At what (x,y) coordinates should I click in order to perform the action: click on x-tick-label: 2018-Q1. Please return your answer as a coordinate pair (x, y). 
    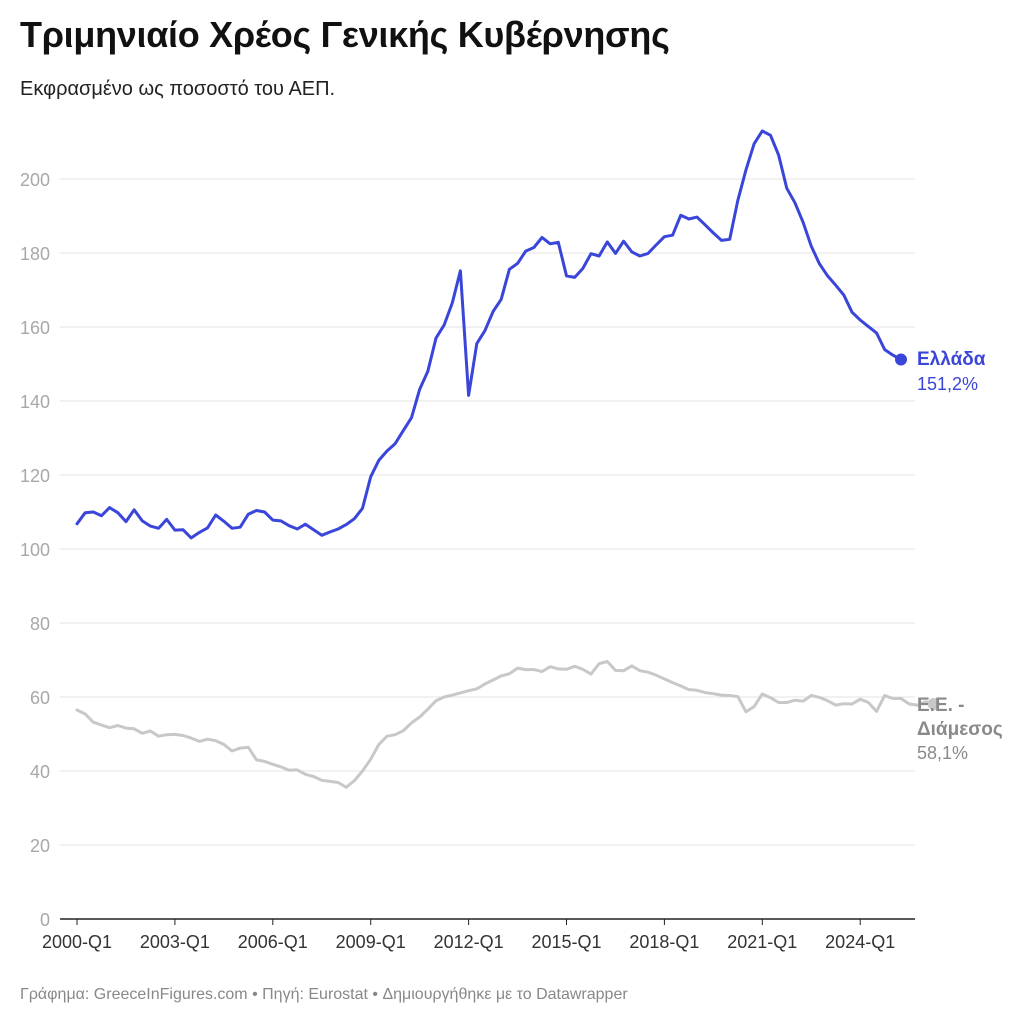
    Looking at the image, I should click on (664, 942).